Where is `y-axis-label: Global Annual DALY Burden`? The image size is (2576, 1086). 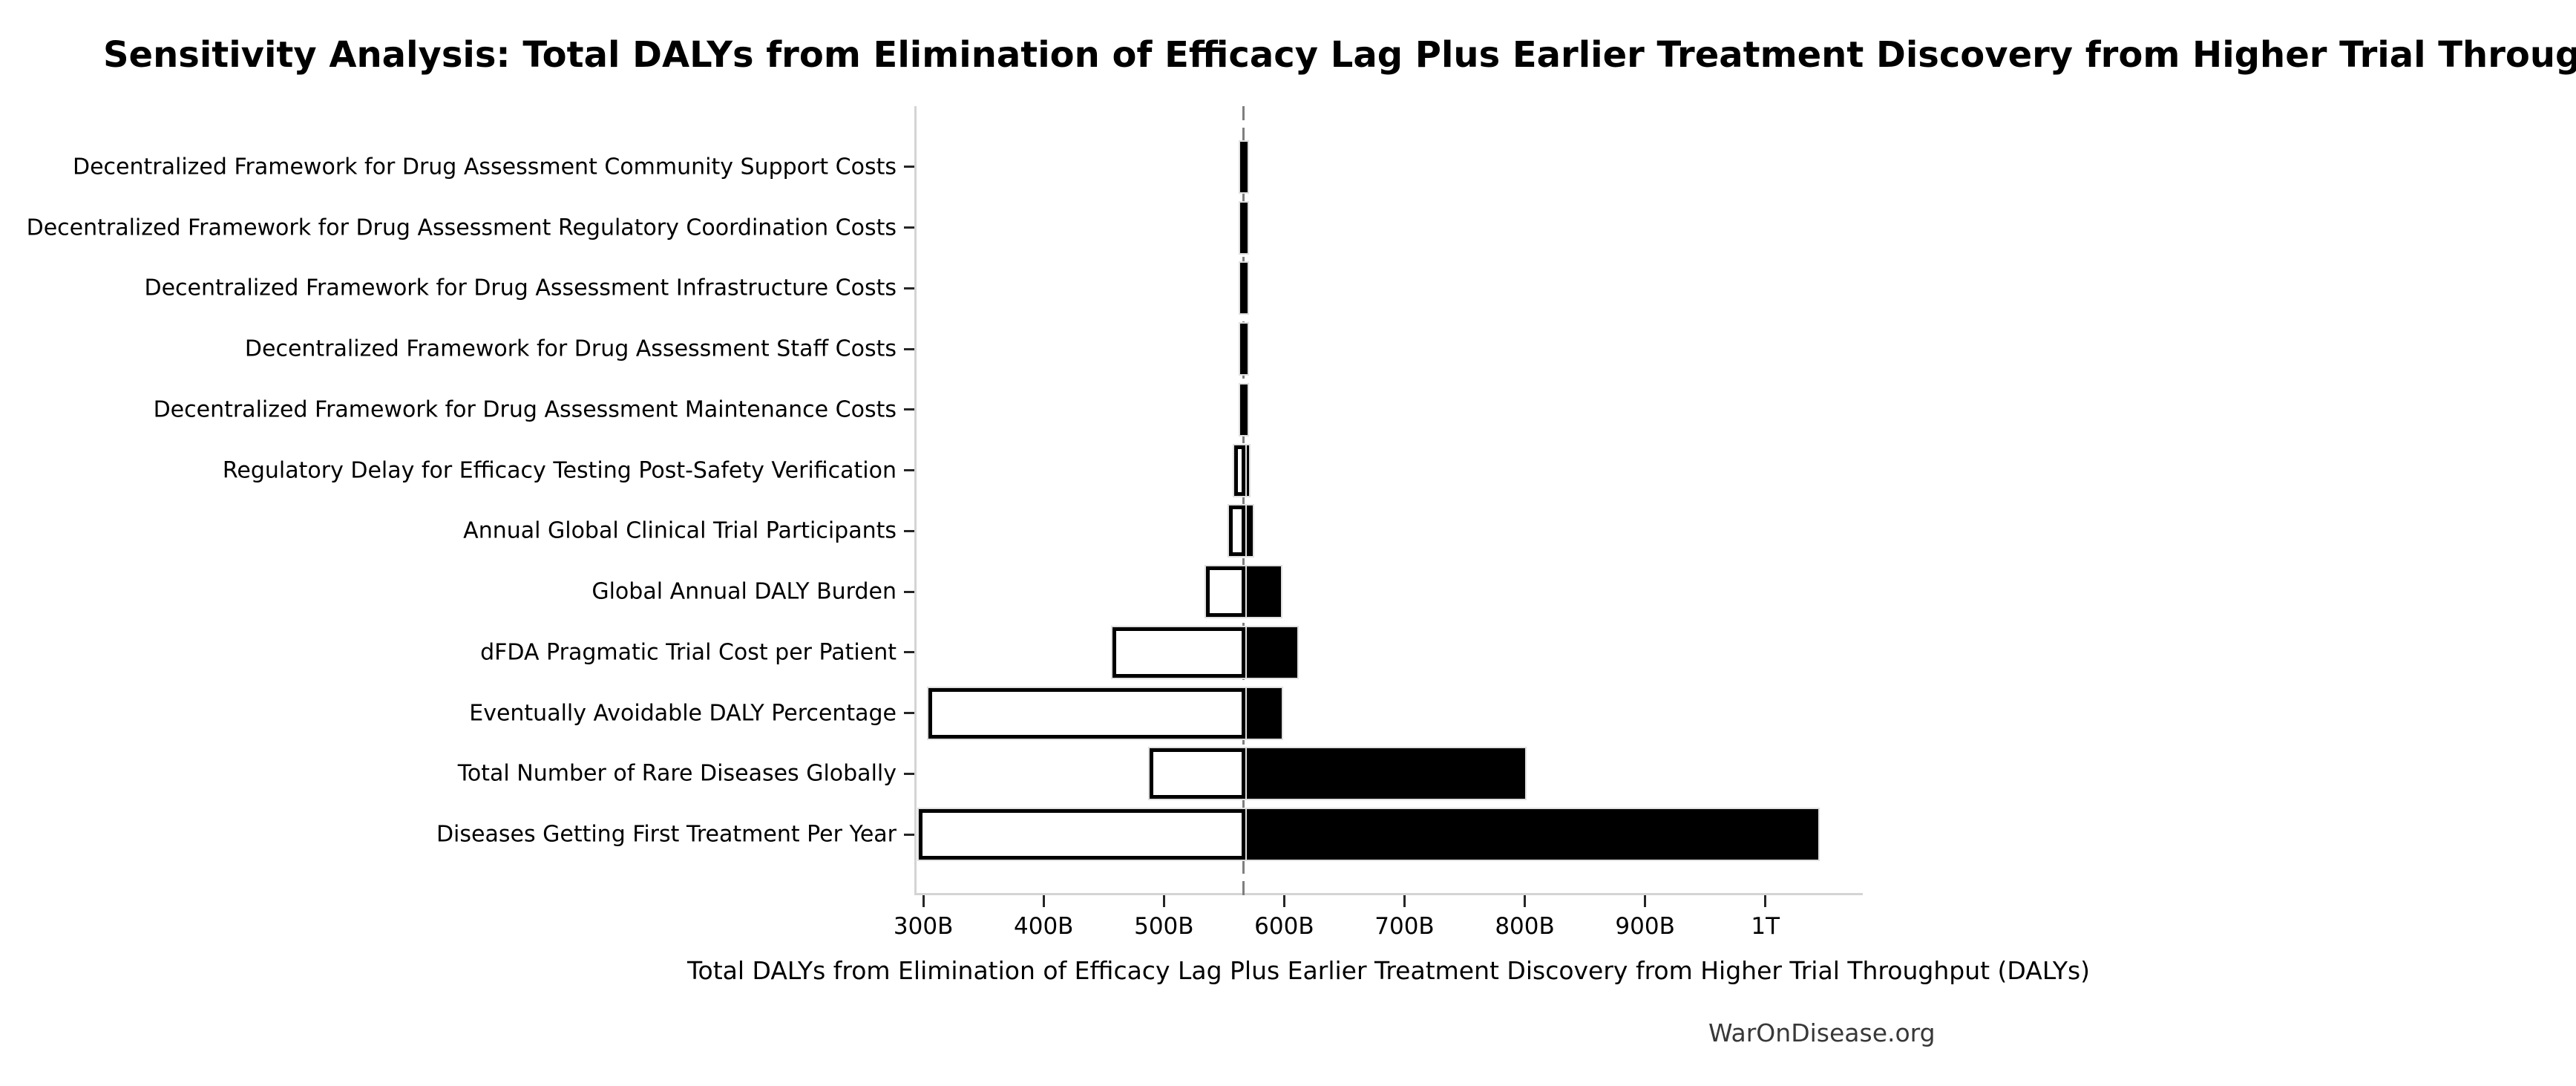
y-axis-label: Global Annual DALY Burden is located at coordinates (744, 592).